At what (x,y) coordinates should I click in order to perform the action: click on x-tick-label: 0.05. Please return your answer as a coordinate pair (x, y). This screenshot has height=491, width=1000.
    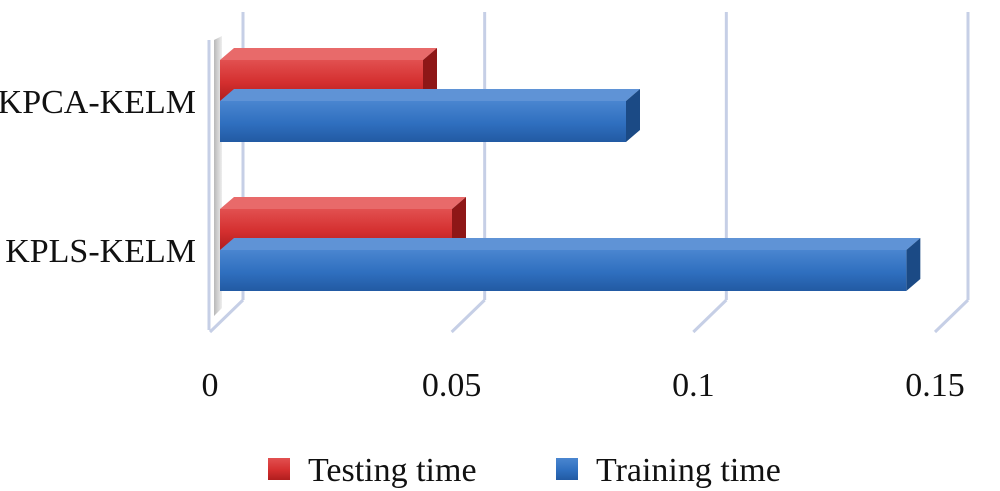
    Looking at the image, I should click on (452, 385).